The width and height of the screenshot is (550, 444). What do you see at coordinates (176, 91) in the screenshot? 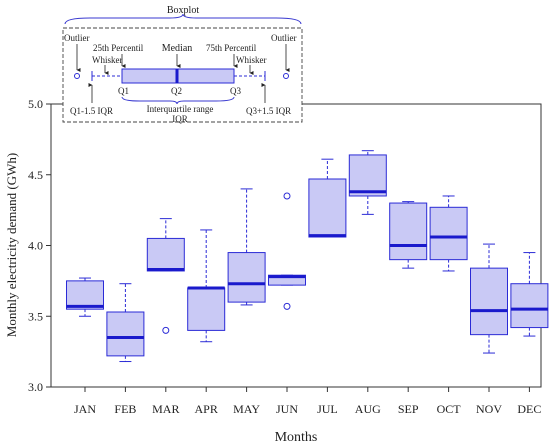
I see `legend-q2-label: Q2` at bounding box center [176, 91].